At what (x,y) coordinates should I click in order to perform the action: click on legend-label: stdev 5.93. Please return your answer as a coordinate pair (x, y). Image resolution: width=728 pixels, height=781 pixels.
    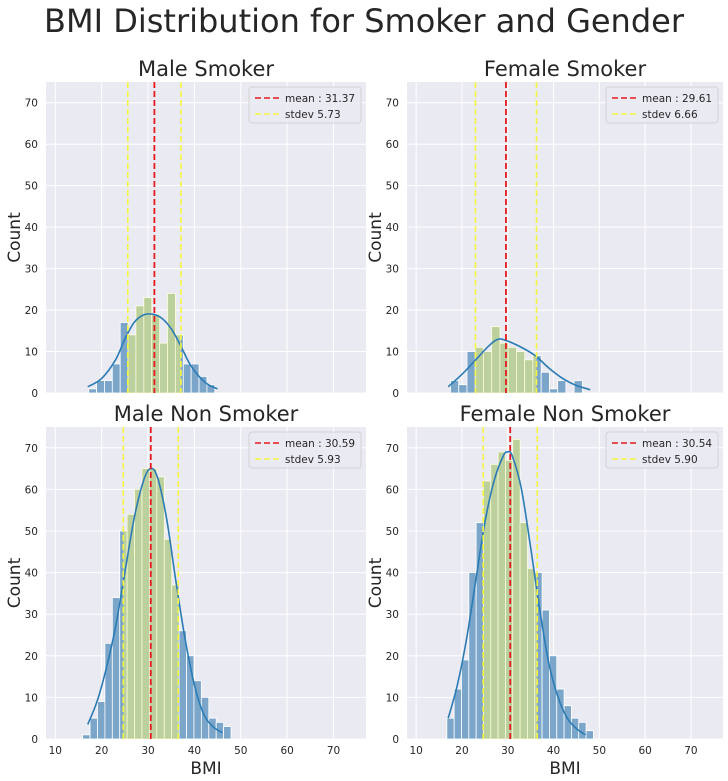
    Looking at the image, I should click on (313, 460).